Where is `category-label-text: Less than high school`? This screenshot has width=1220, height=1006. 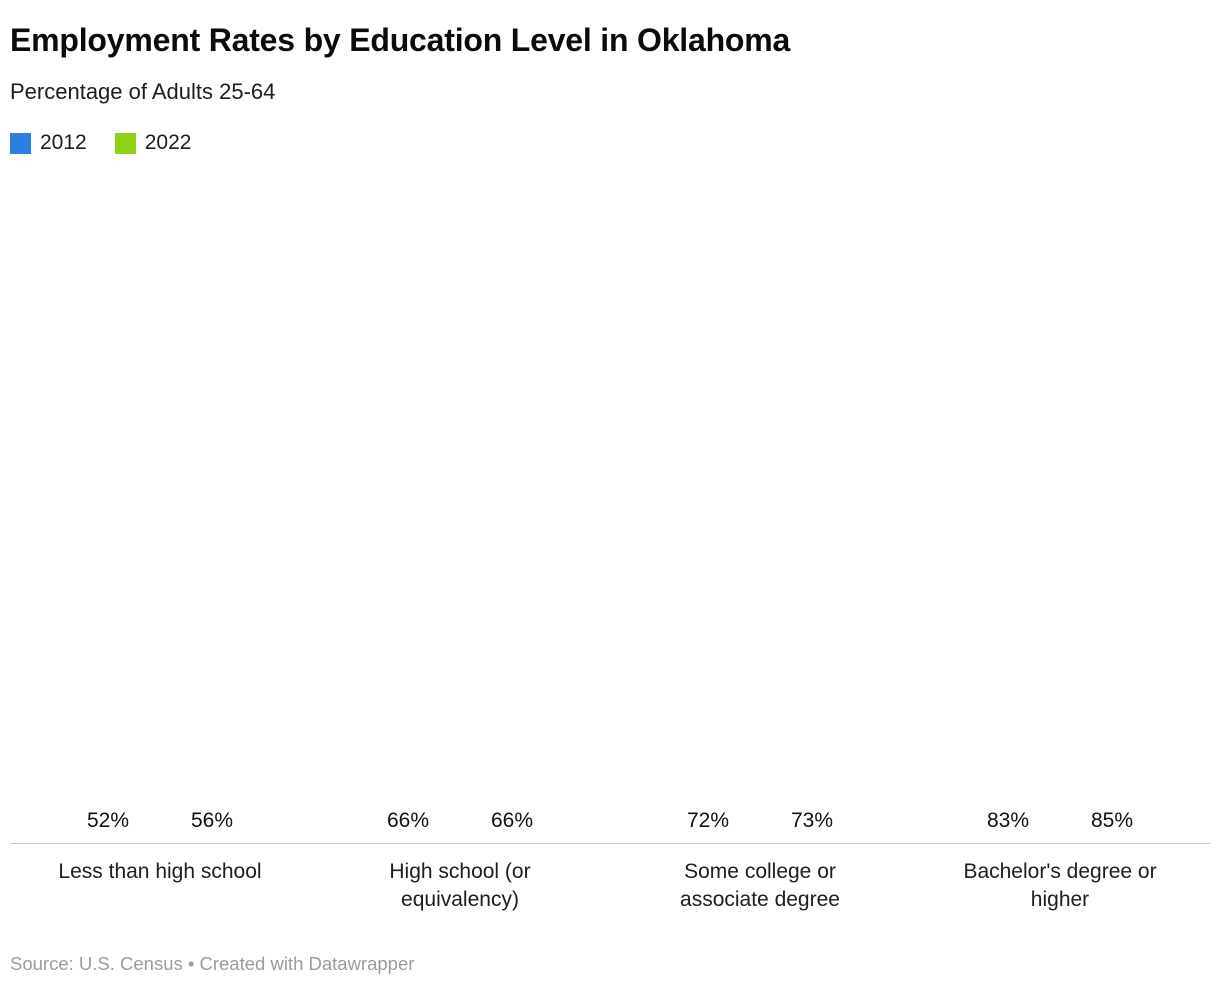 category-label-text: Less than high school is located at coordinates (160, 871).